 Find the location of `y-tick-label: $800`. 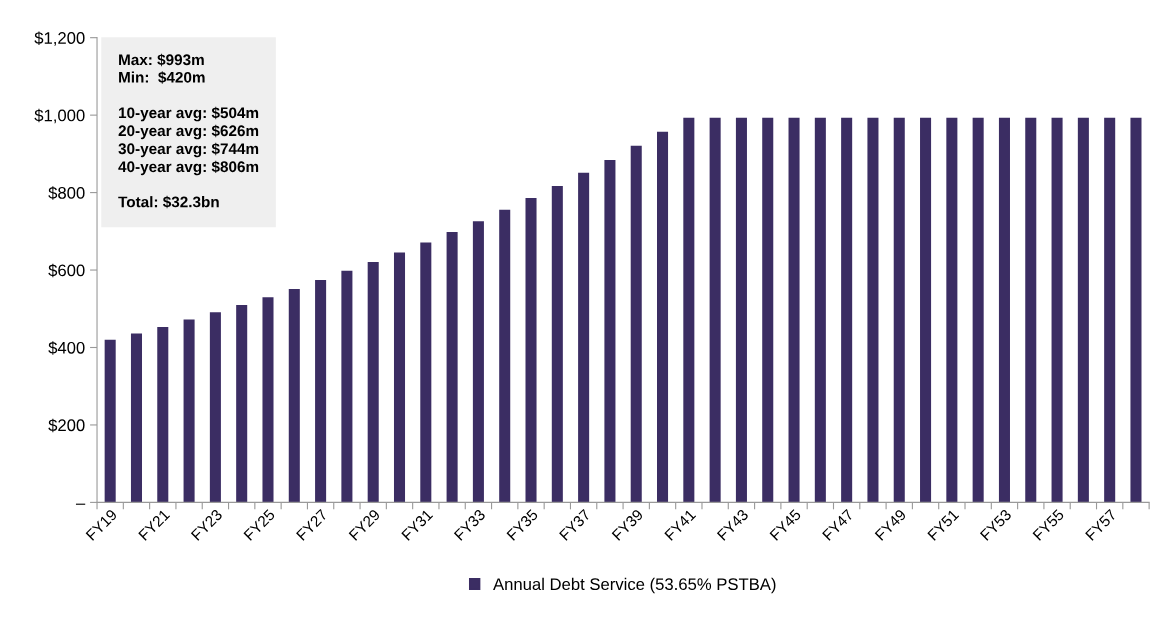

y-tick-label: $800 is located at coordinates (66, 193).